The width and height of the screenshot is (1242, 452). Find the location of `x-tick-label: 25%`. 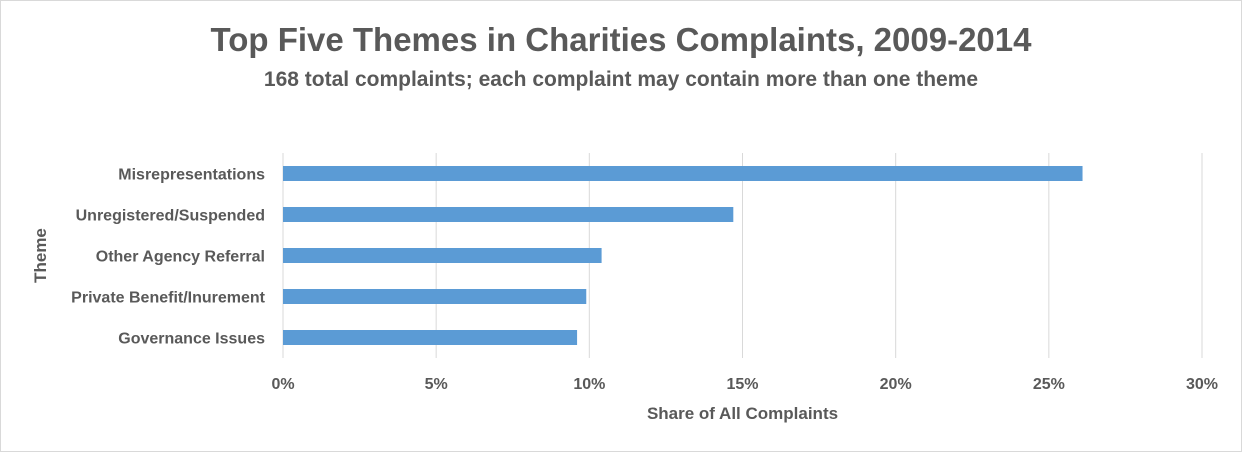

x-tick-label: 25% is located at coordinates (1049, 384).